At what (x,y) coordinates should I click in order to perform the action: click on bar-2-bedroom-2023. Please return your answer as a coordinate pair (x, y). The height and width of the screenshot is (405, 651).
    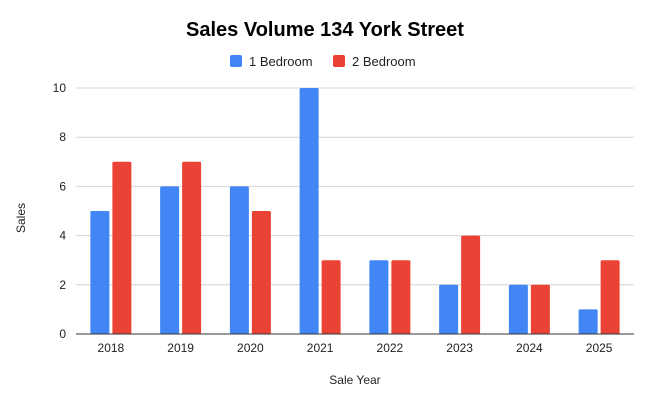
    Looking at the image, I should click on (471, 284).